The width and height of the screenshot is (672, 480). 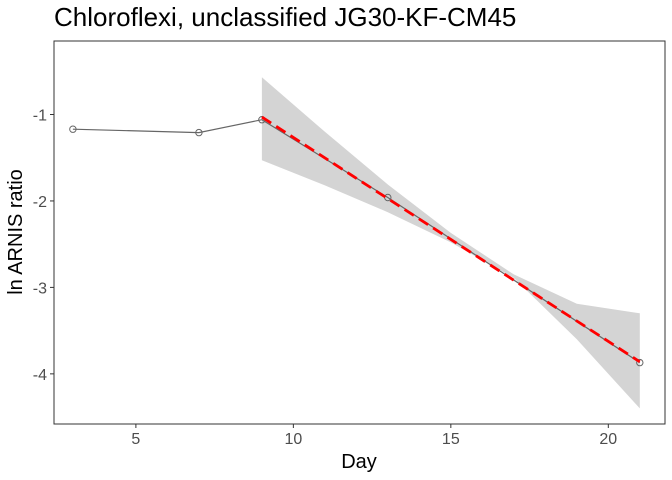 I want to click on y-tick-label: -1, so click(x=40, y=115).